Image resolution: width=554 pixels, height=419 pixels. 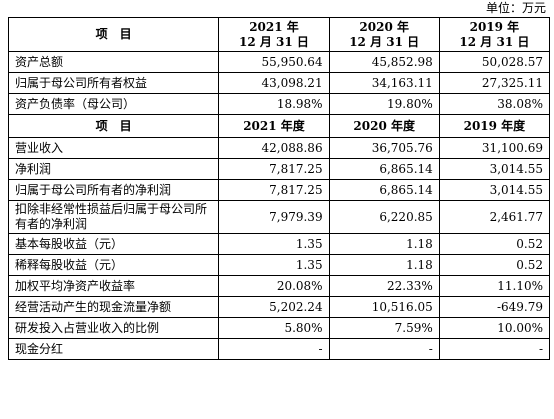 I want to click on year-header-2020: 2020 年度, so click(x=384, y=126).